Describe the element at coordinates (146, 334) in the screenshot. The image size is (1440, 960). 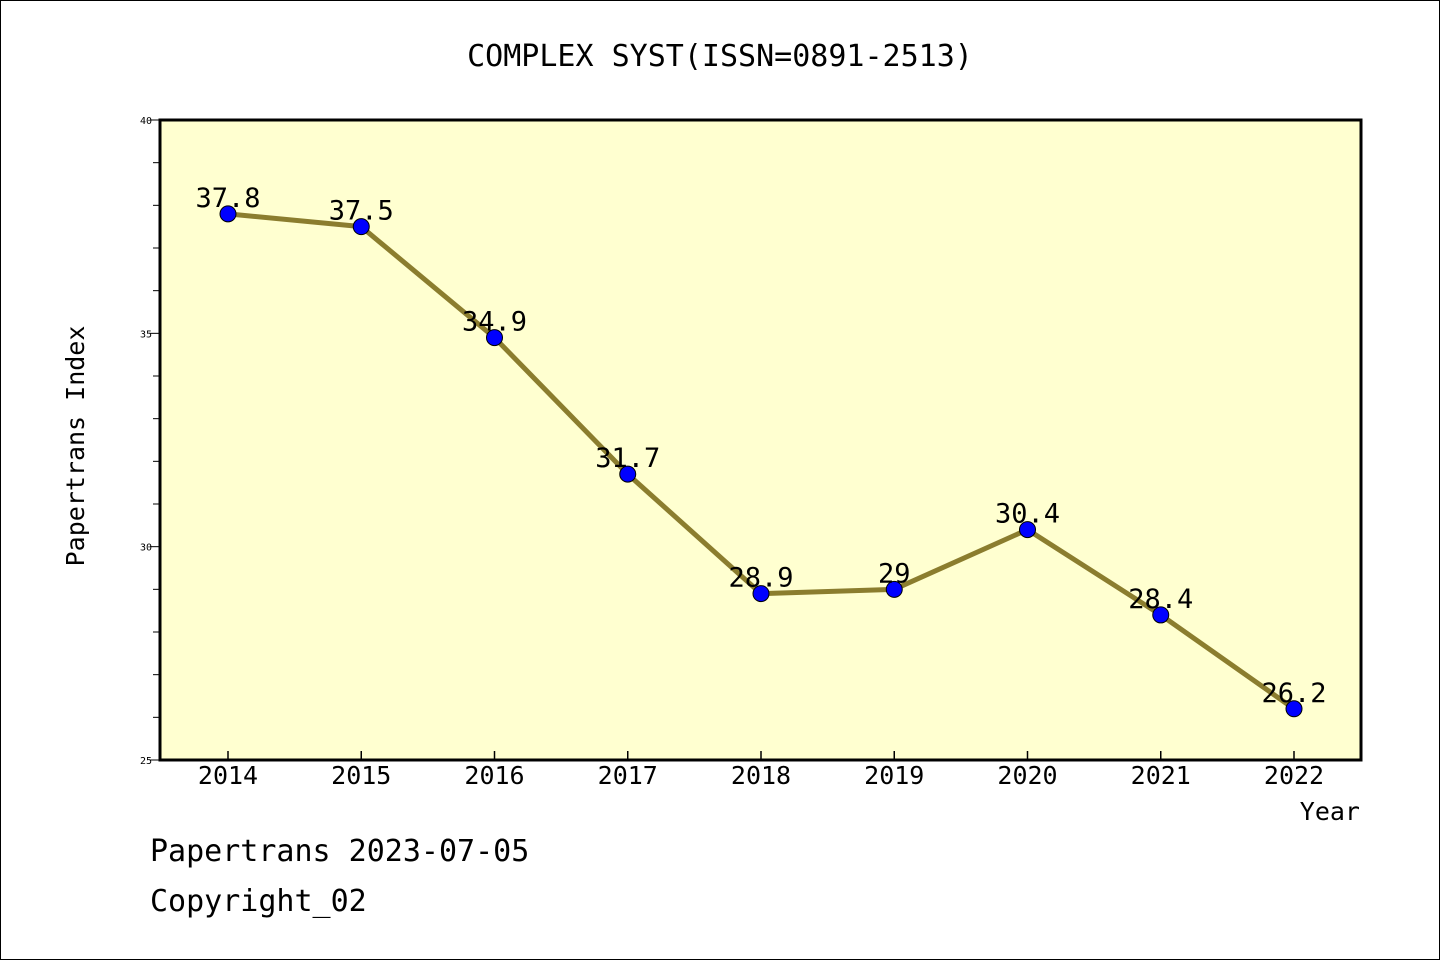
I see `y-tick-label: 35` at that location.